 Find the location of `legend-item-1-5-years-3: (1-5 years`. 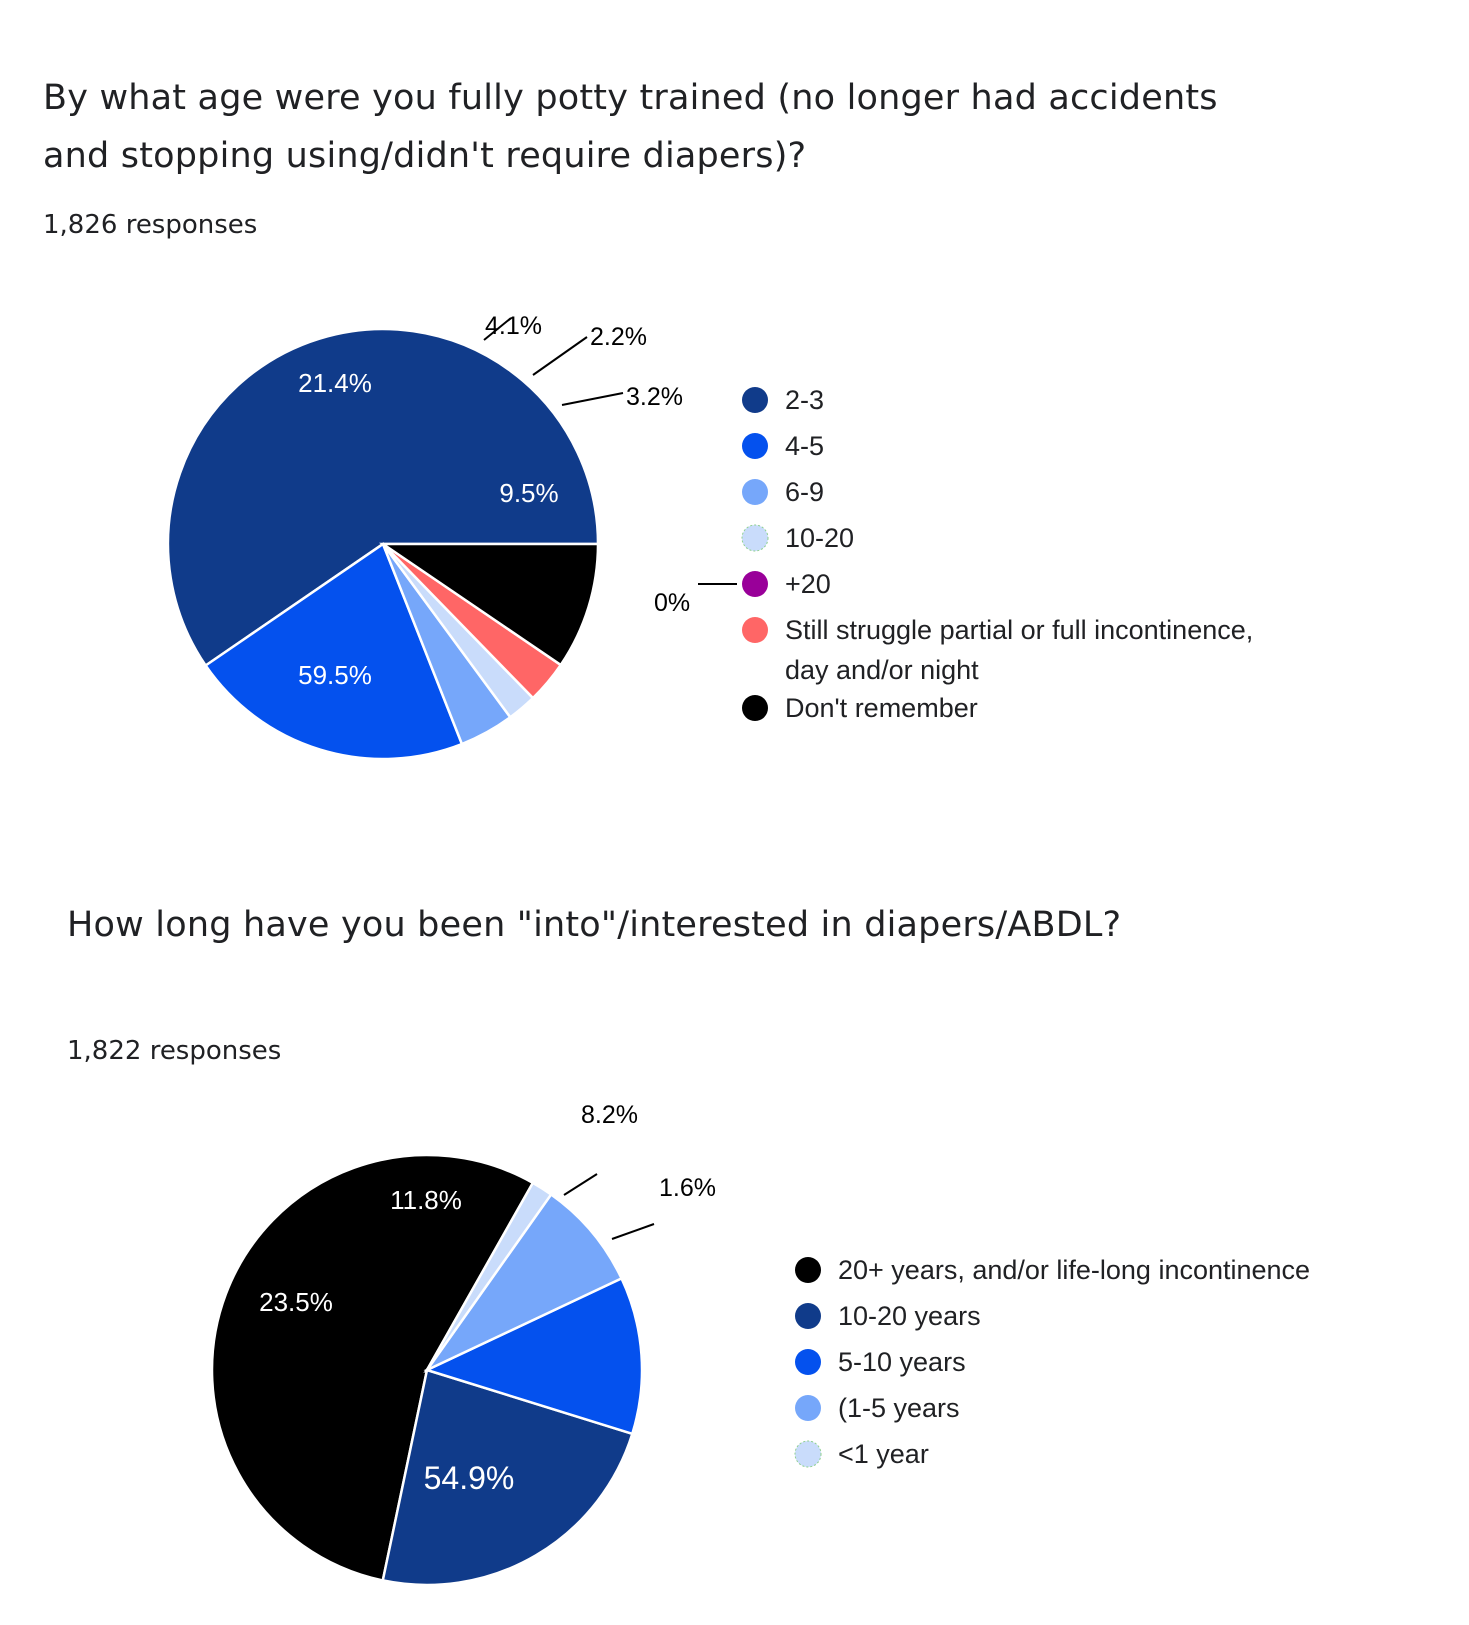

legend-item-1-5-years-3: (1-5 years is located at coordinates (877, 1408).